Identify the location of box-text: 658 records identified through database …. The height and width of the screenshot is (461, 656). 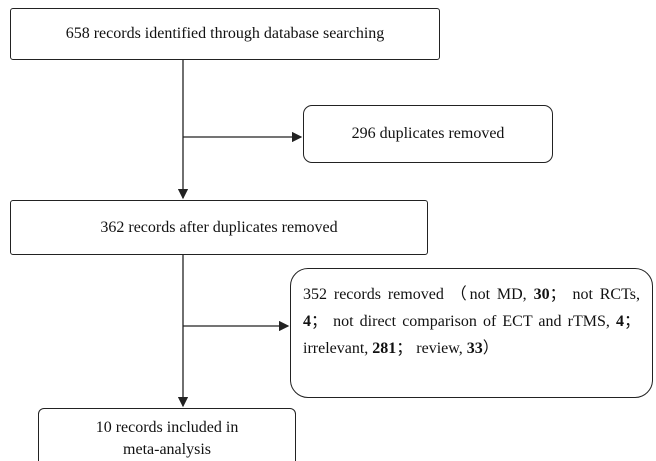
(225, 33).